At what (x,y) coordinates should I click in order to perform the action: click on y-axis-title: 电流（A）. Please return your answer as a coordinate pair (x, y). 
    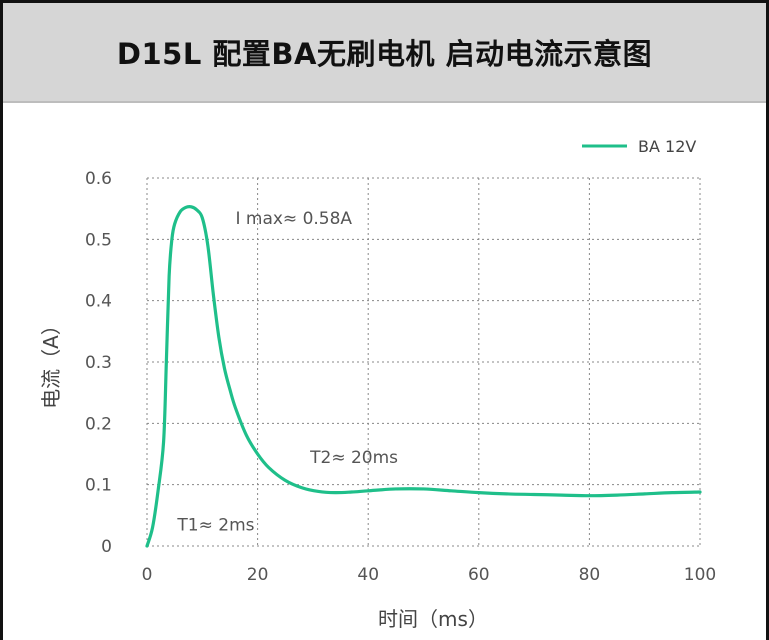
    Looking at the image, I should click on (51, 362).